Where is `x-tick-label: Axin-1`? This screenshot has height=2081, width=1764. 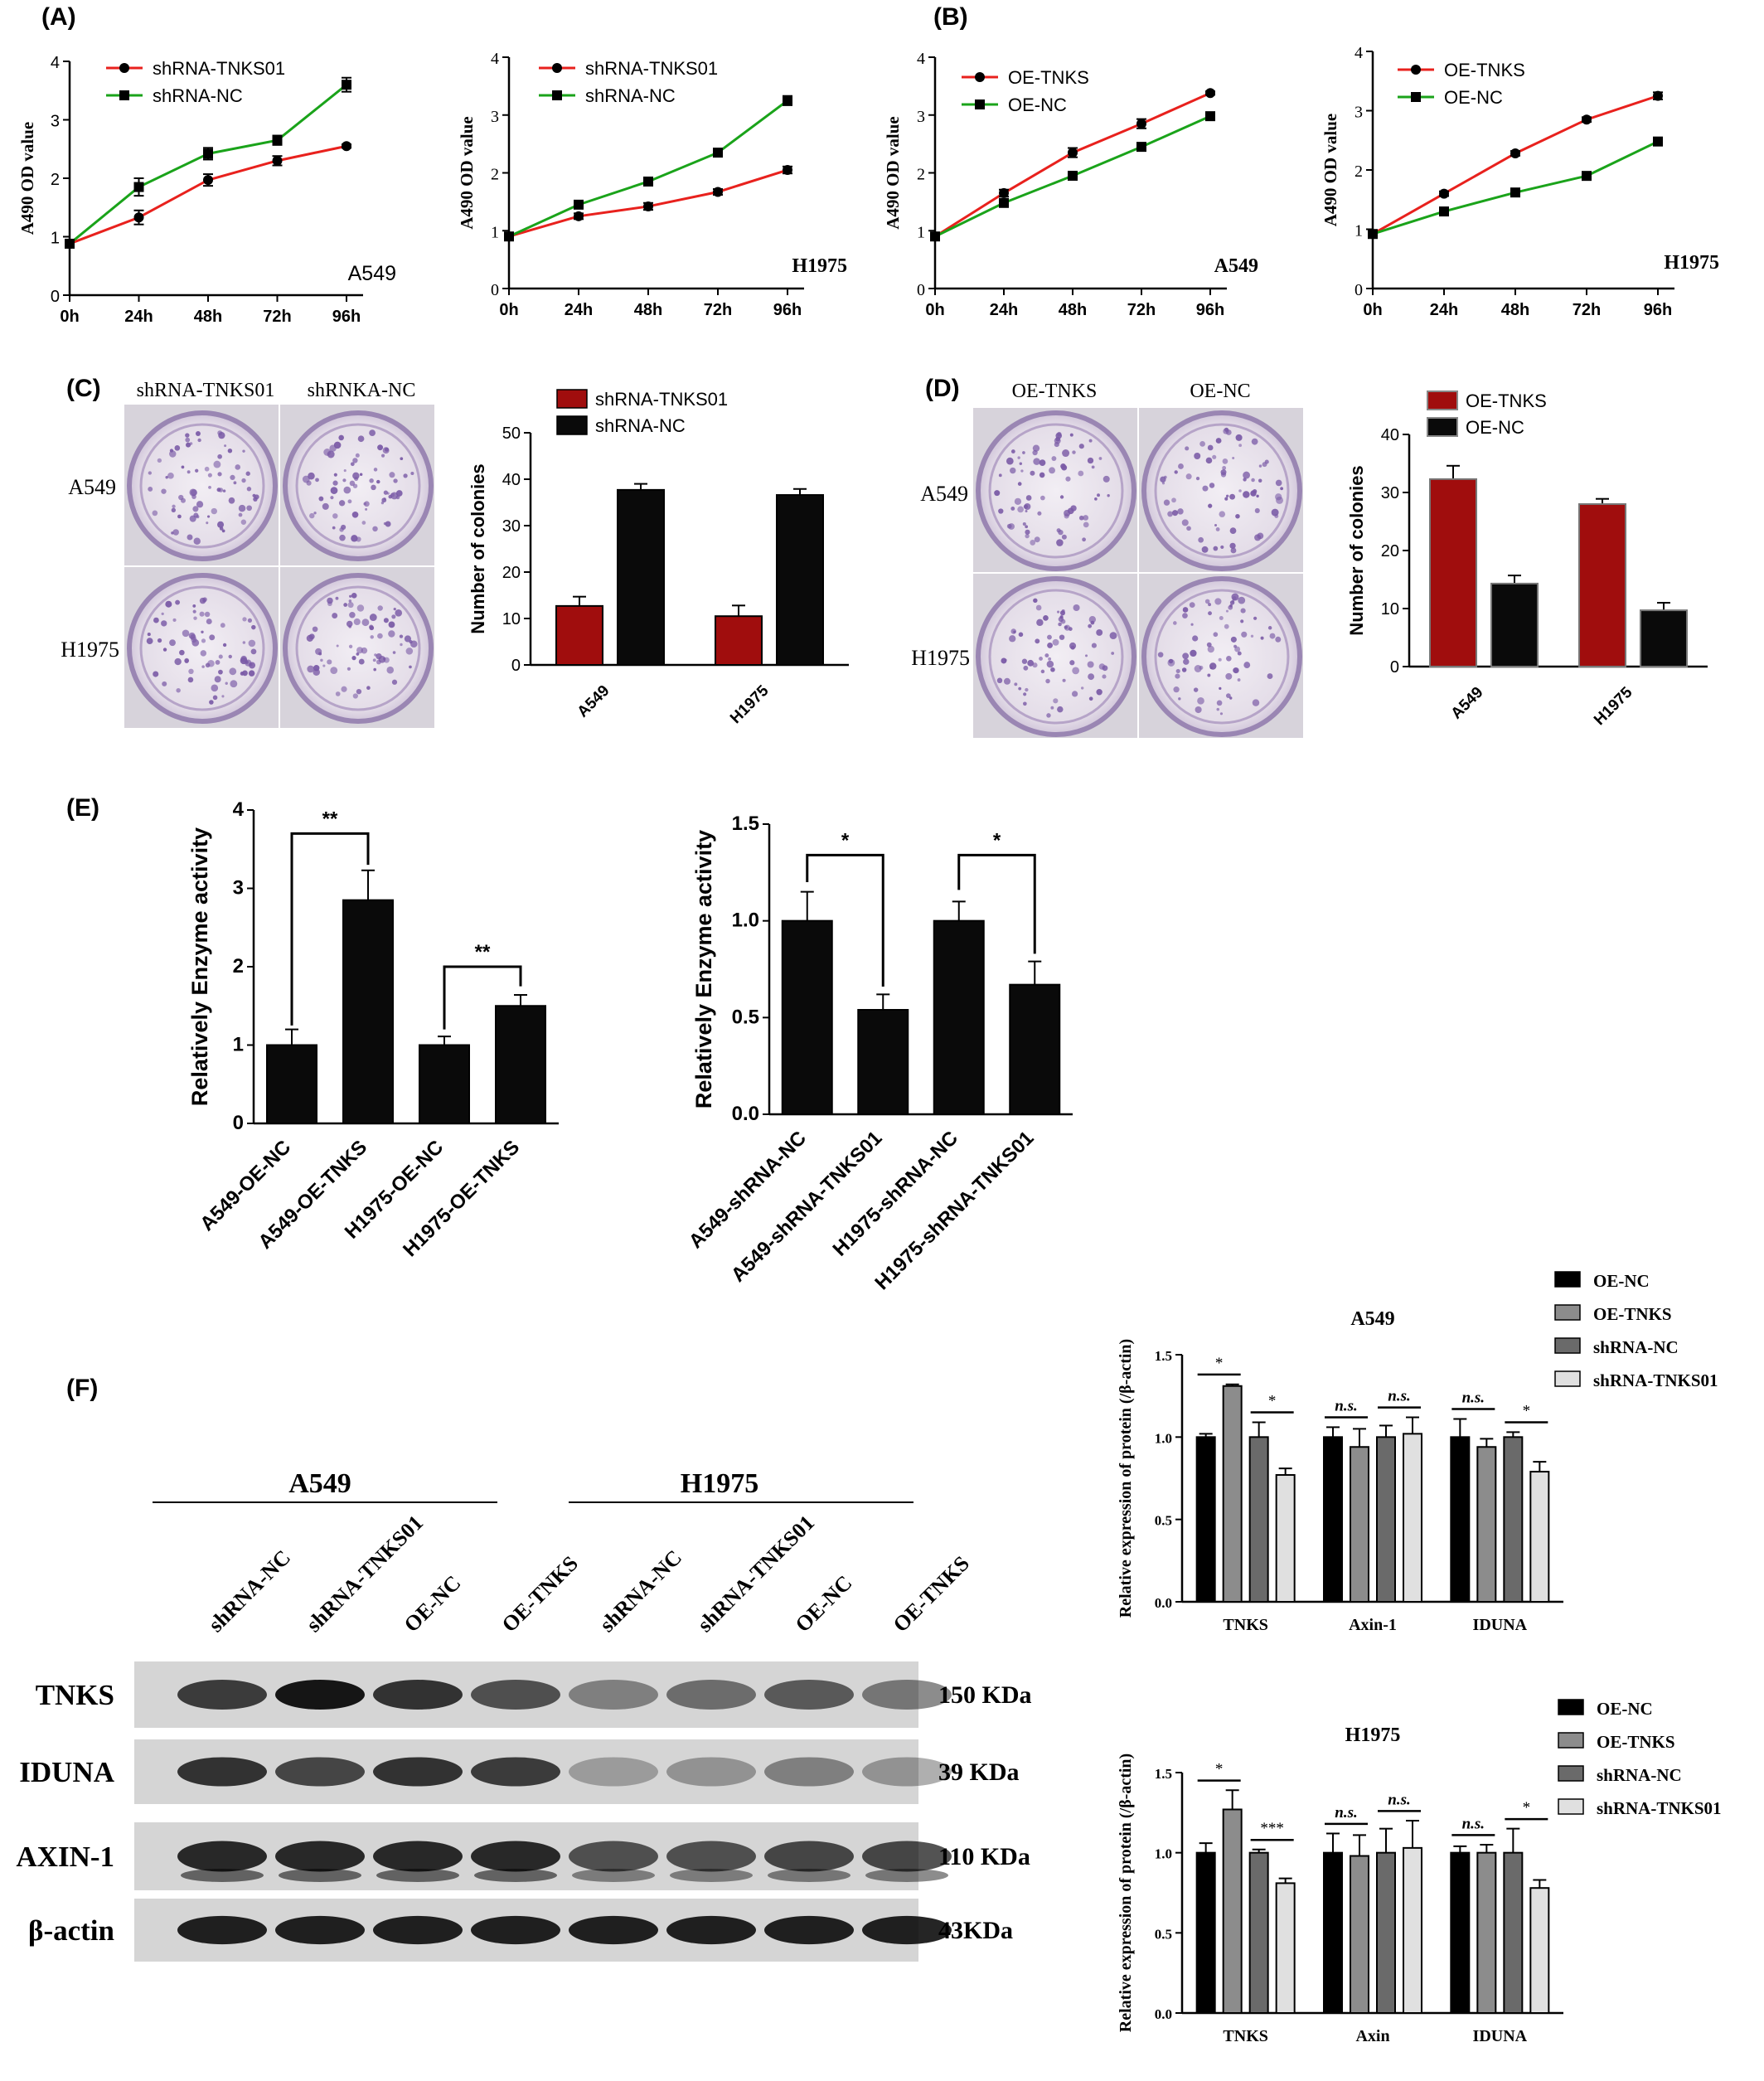 x-tick-label: Axin-1 is located at coordinates (1373, 1625).